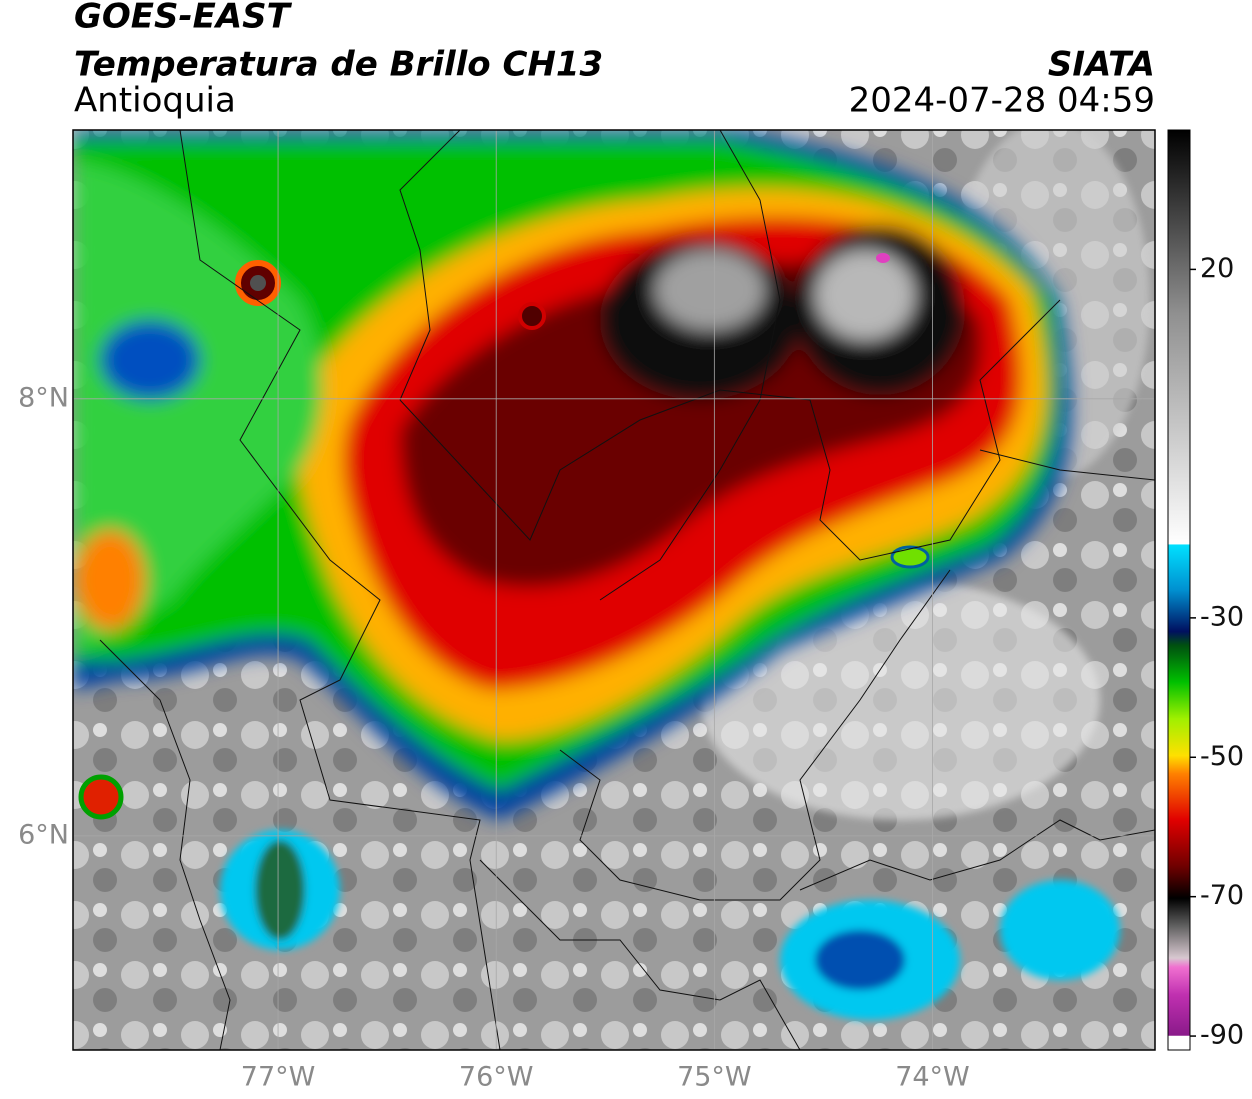 The width and height of the screenshot is (1252, 1099). What do you see at coordinates (1217, 268) in the screenshot?
I see `colorbar-tick-label: 20` at bounding box center [1217, 268].